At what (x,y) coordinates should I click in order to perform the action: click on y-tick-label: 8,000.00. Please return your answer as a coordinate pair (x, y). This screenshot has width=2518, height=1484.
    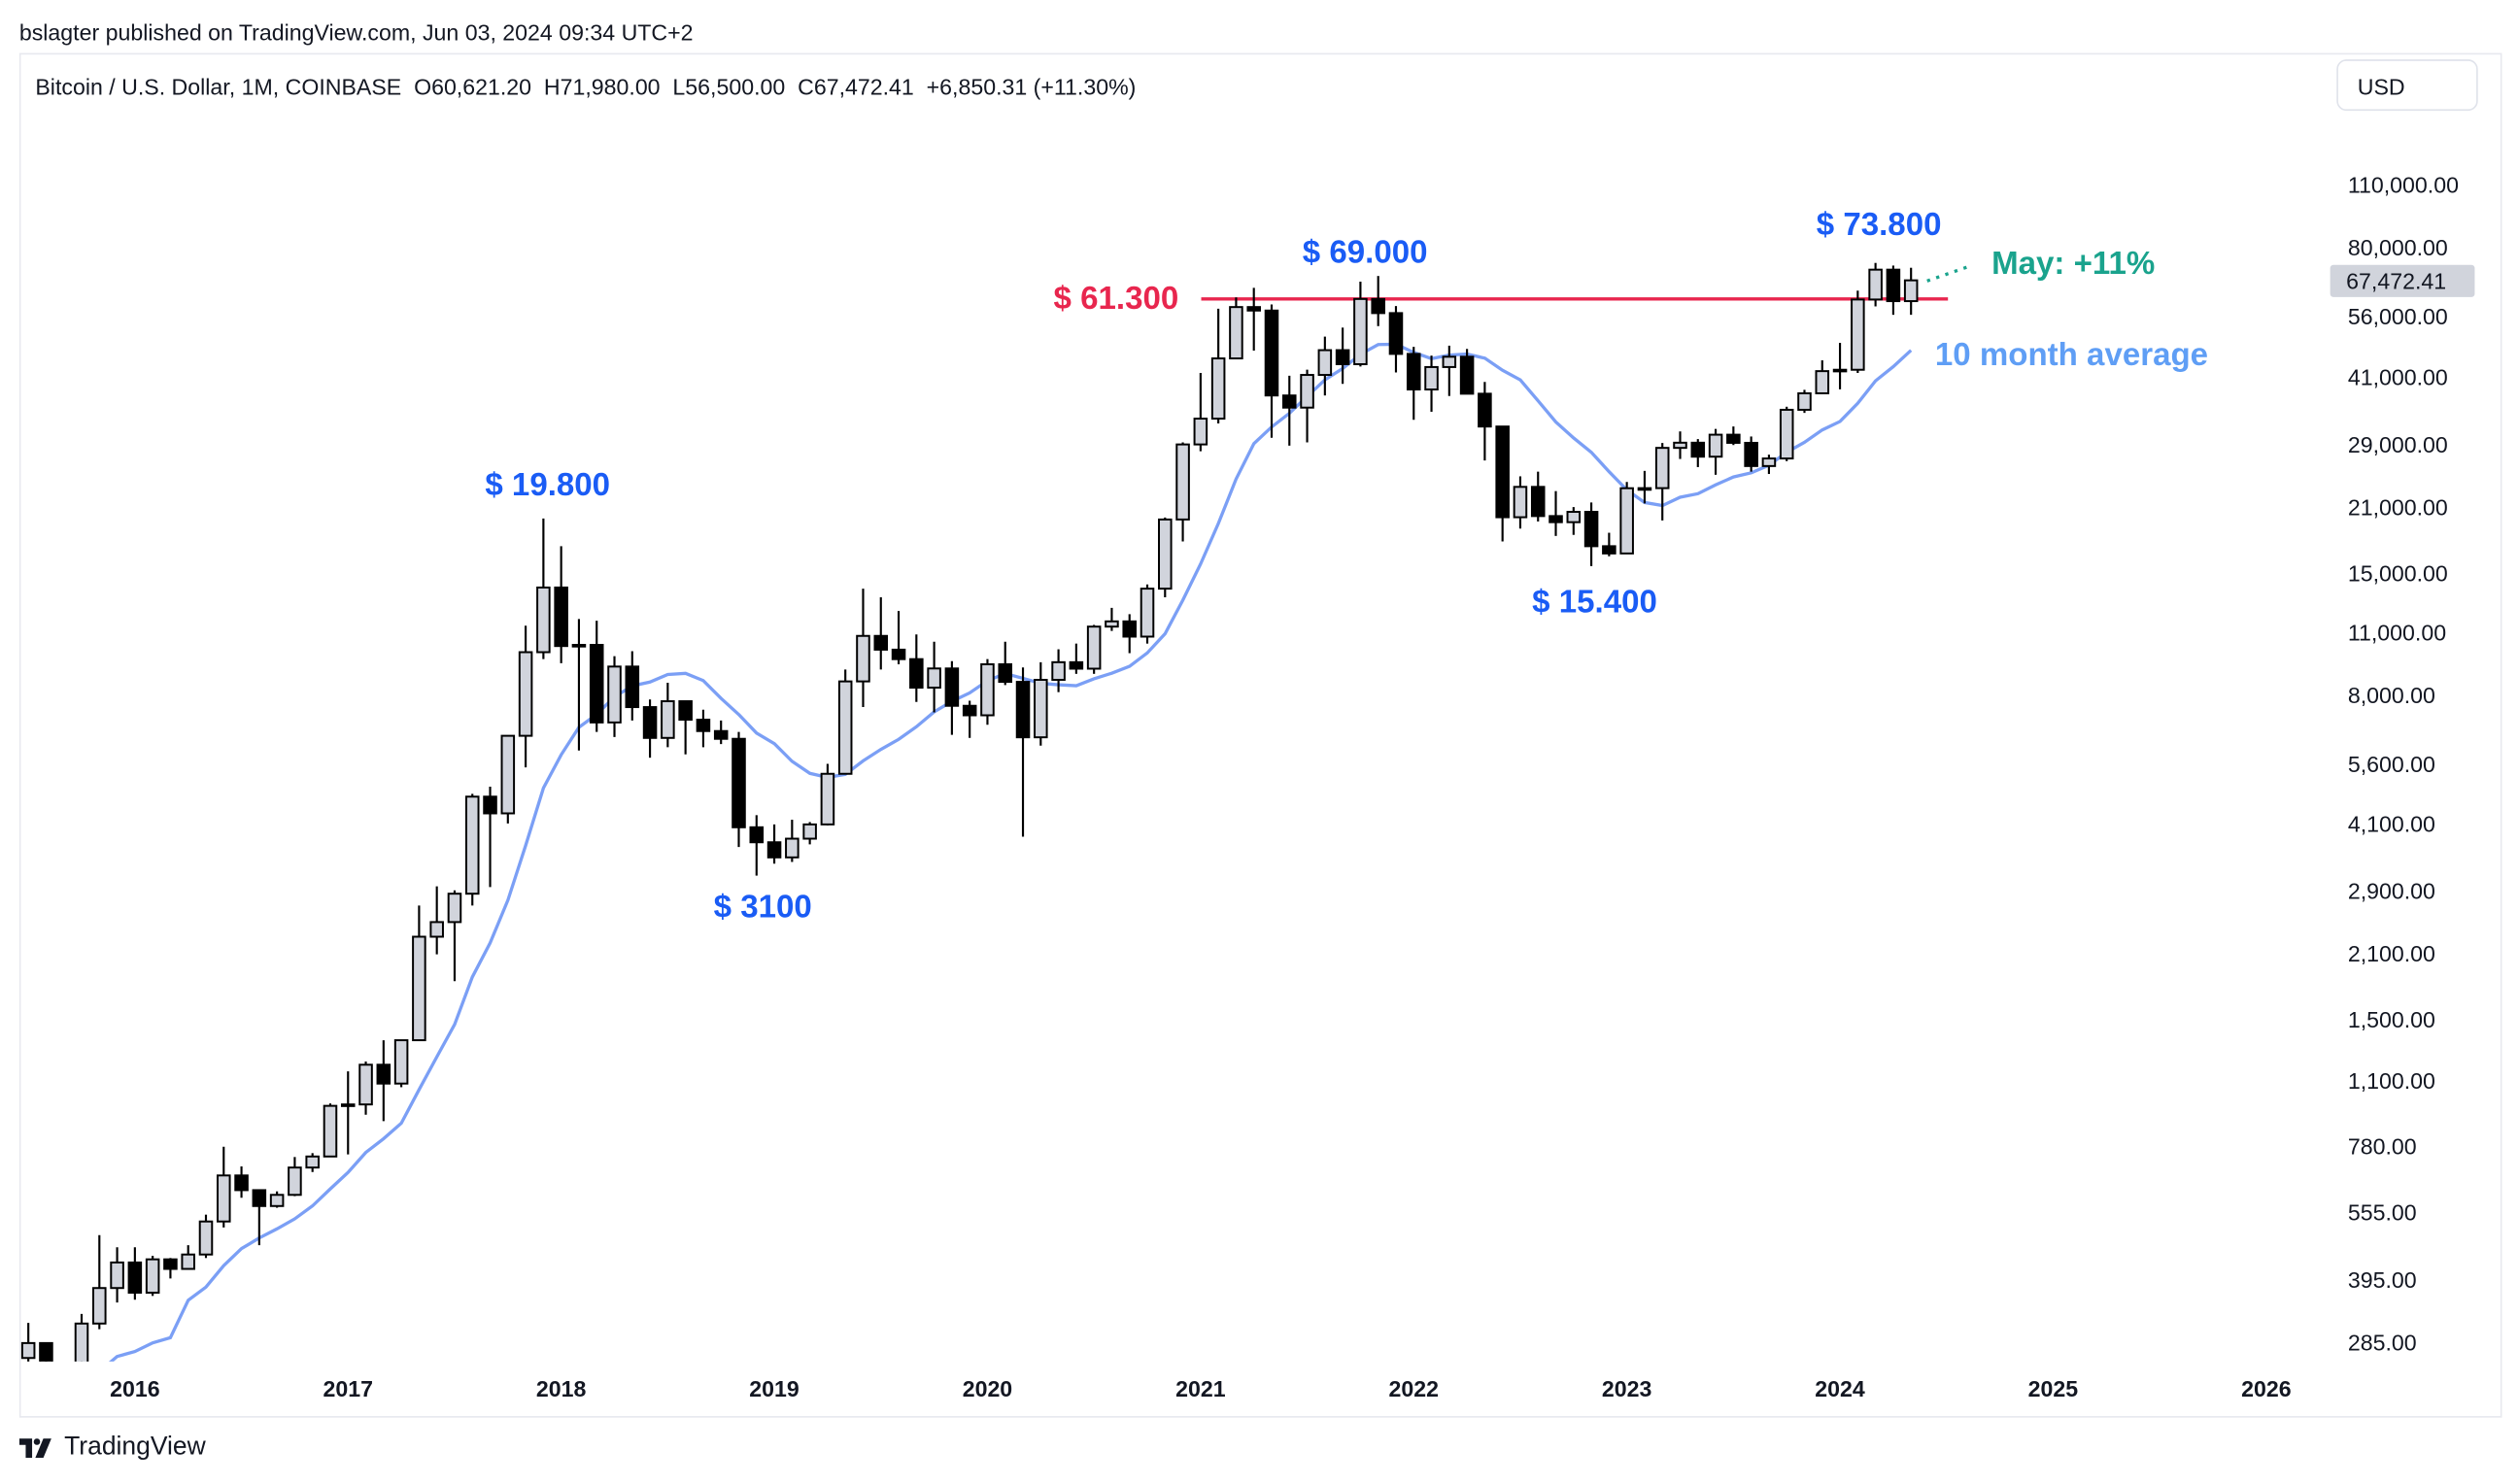
    Looking at the image, I should click on (2391, 694).